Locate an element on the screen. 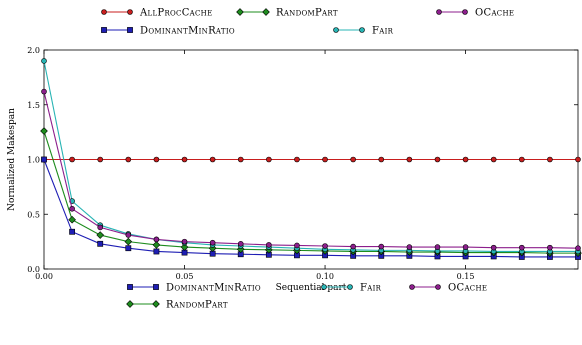 The width and height of the screenshot is (582, 345). x-tick-label: 0.05 is located at coordinates (185, 276).